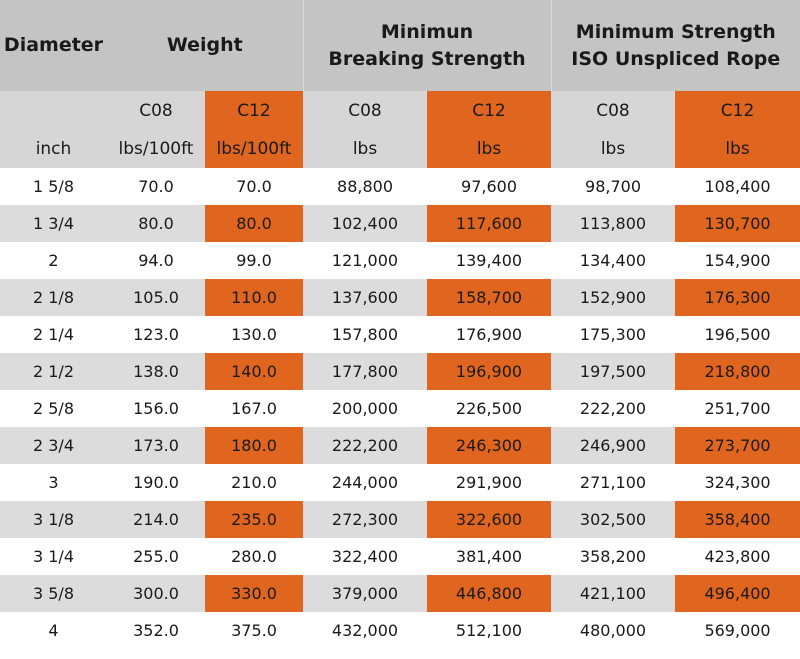 The height and width of the screenshot is (659, 800). Describe the element at coordinates (156, 297) in the screenshot. I see `table-cell: 105.0` at that location.